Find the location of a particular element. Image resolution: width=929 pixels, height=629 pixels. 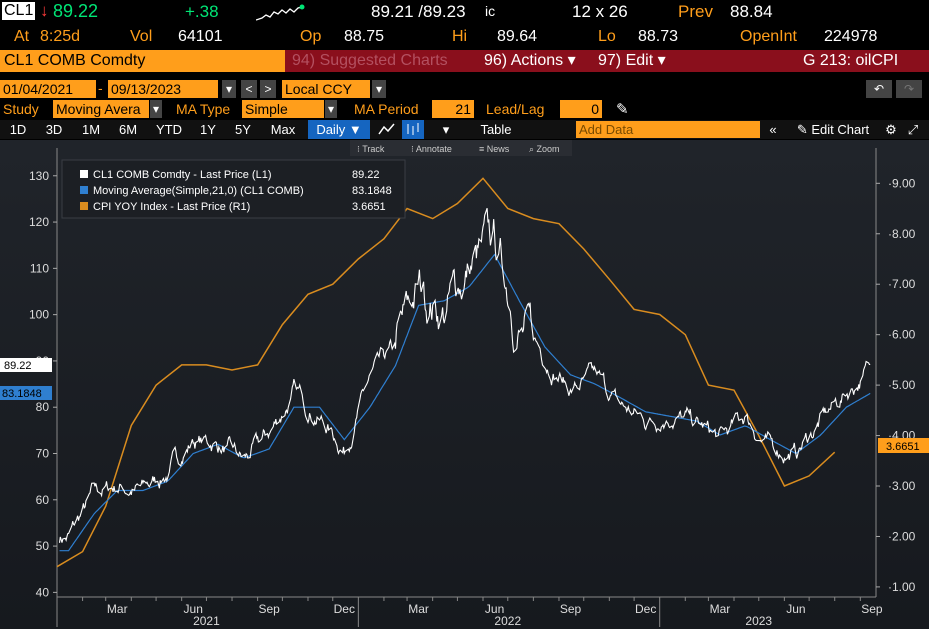

legend-ma-value: 83.1848 is located at coordinates (372, 191).